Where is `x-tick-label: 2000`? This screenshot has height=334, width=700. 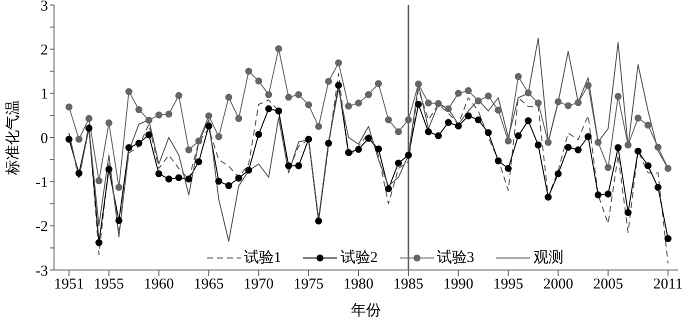
x-tick-label: 2000 is located at coordinates (558, 284).